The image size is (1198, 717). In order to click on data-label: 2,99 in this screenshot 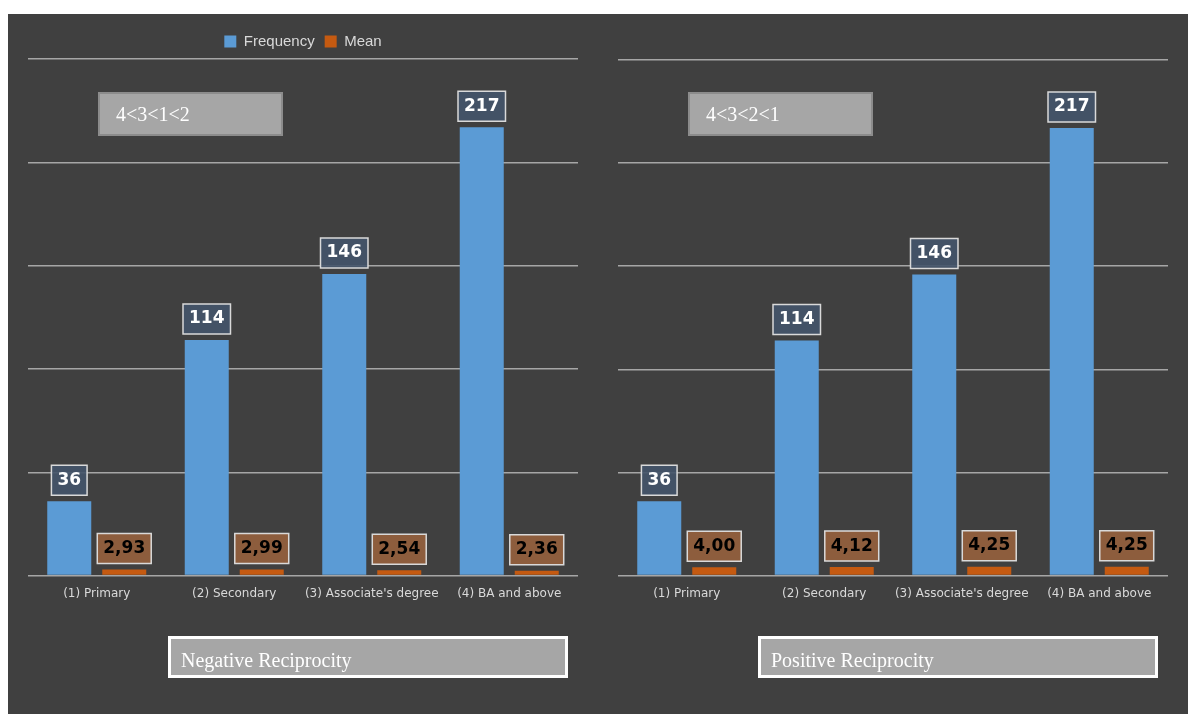, I will do `click(261, 546)`.